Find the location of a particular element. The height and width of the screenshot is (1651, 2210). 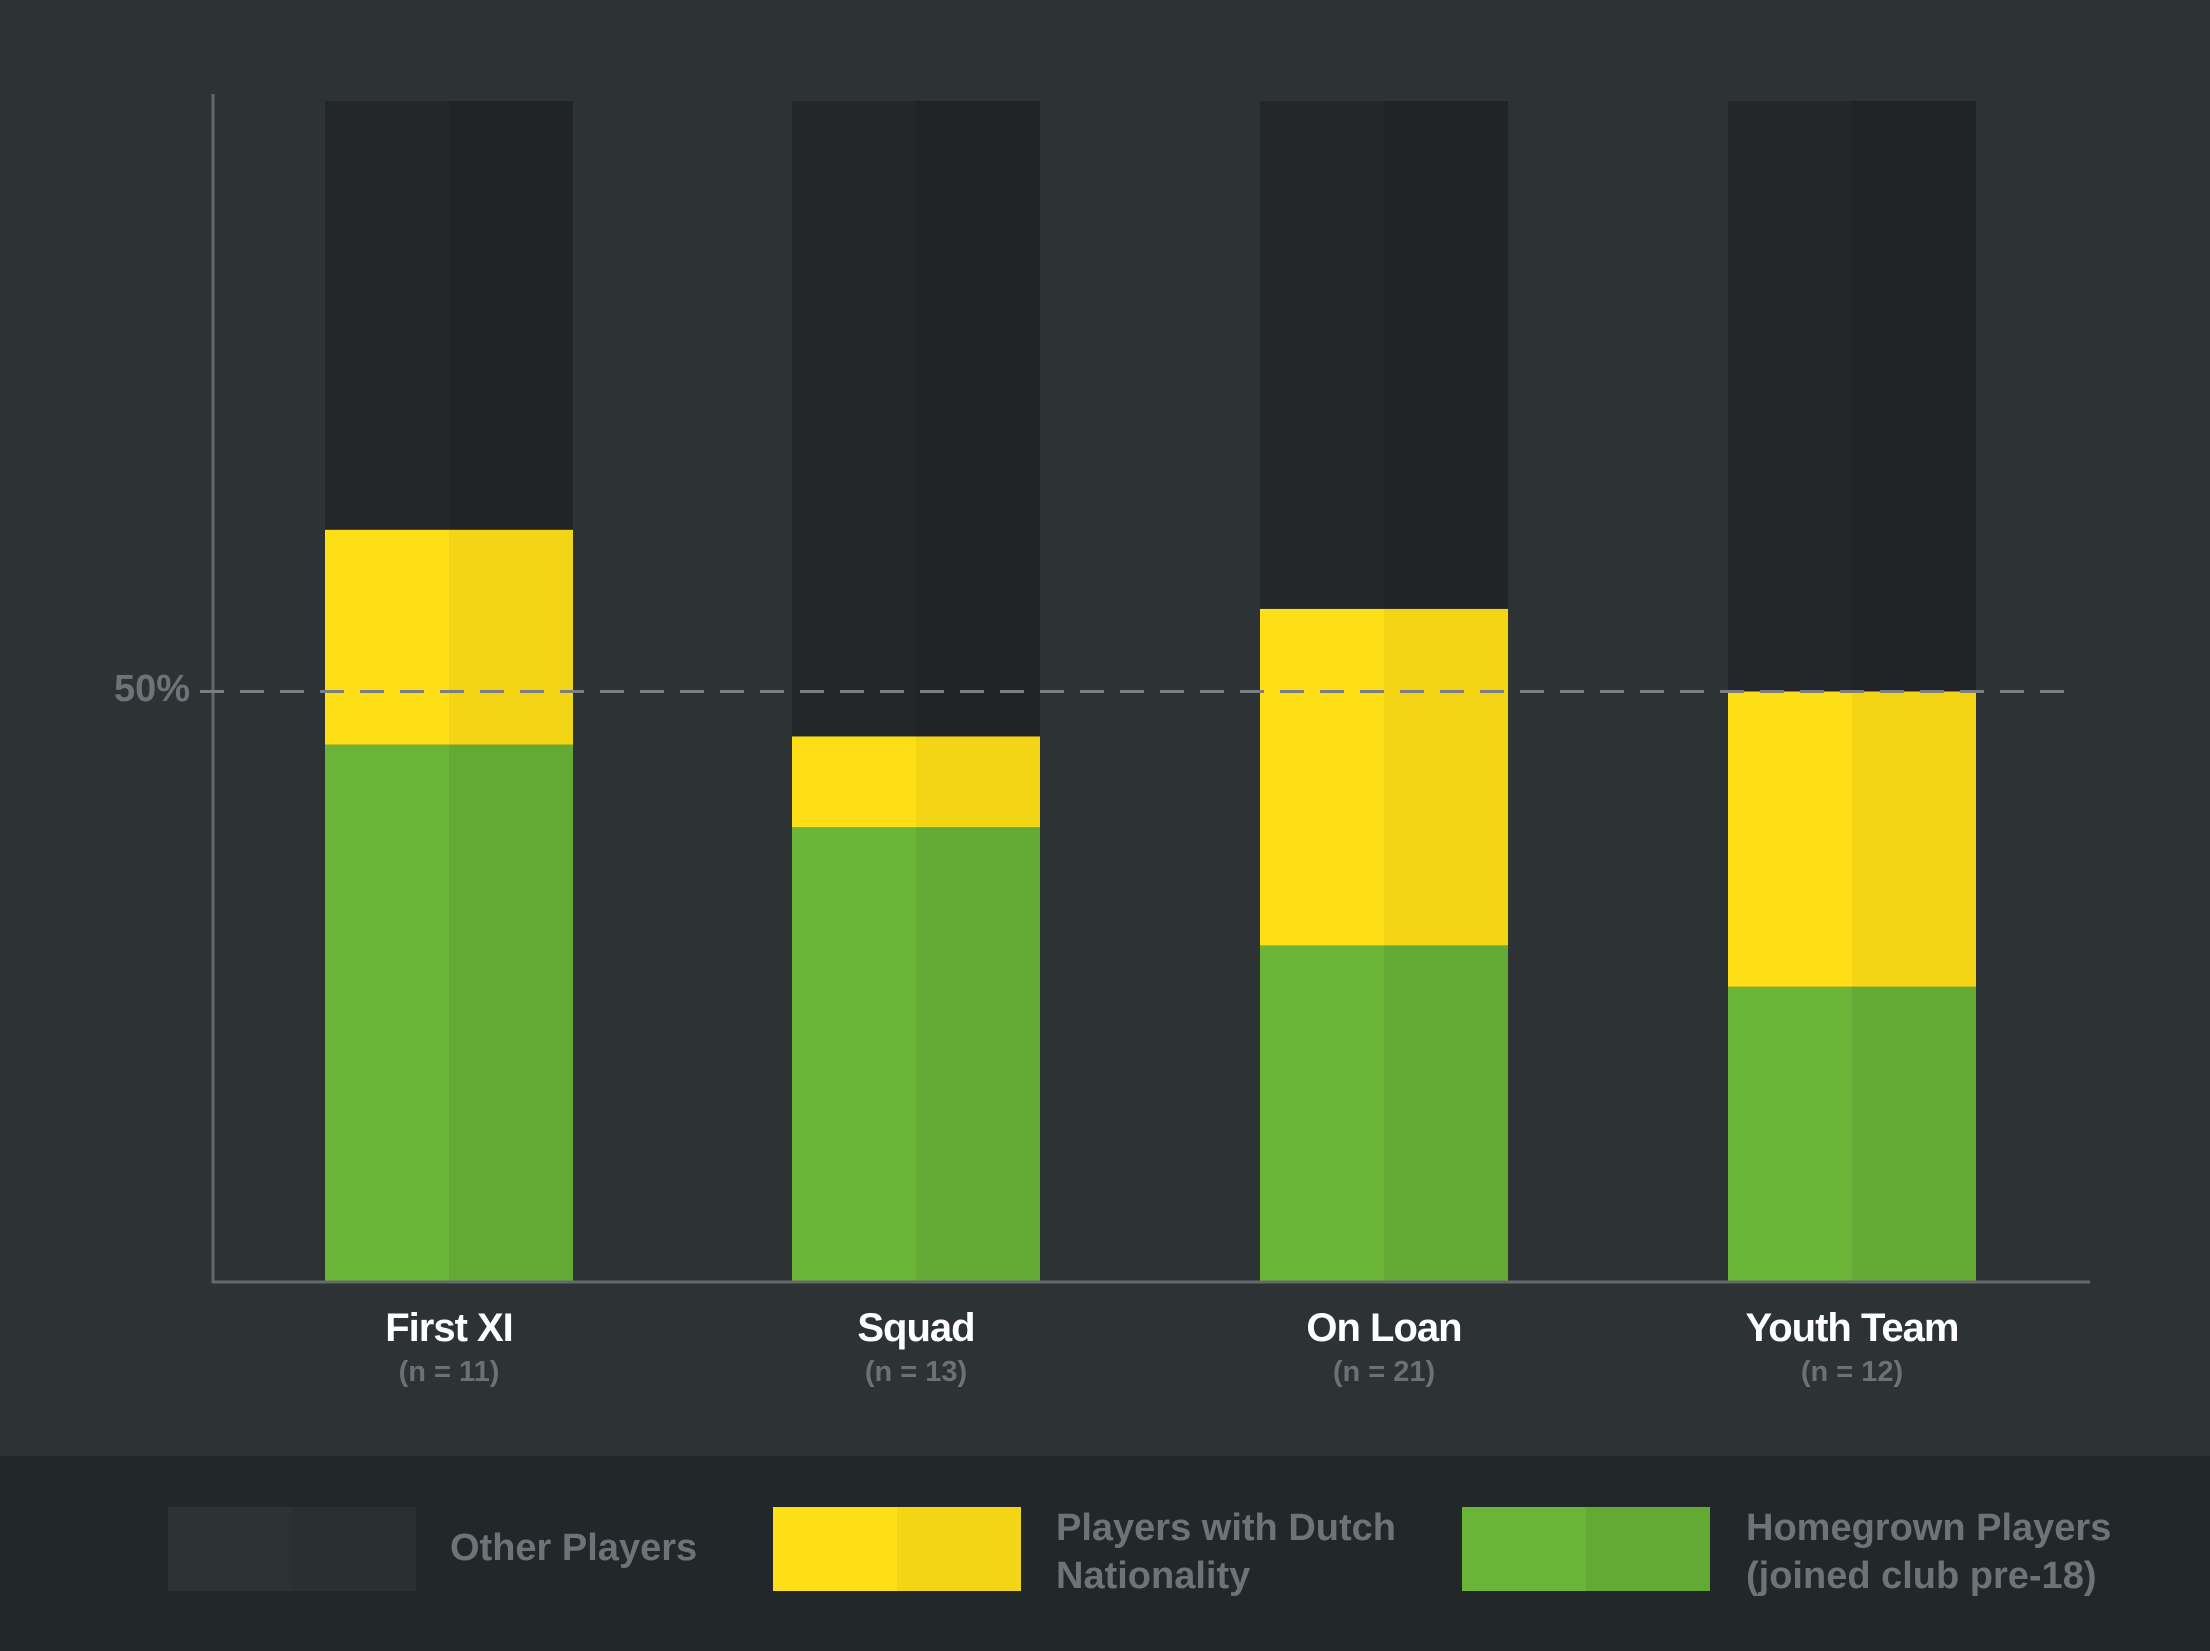

reference-line-label: 50% is located at coordinates (151, 688).